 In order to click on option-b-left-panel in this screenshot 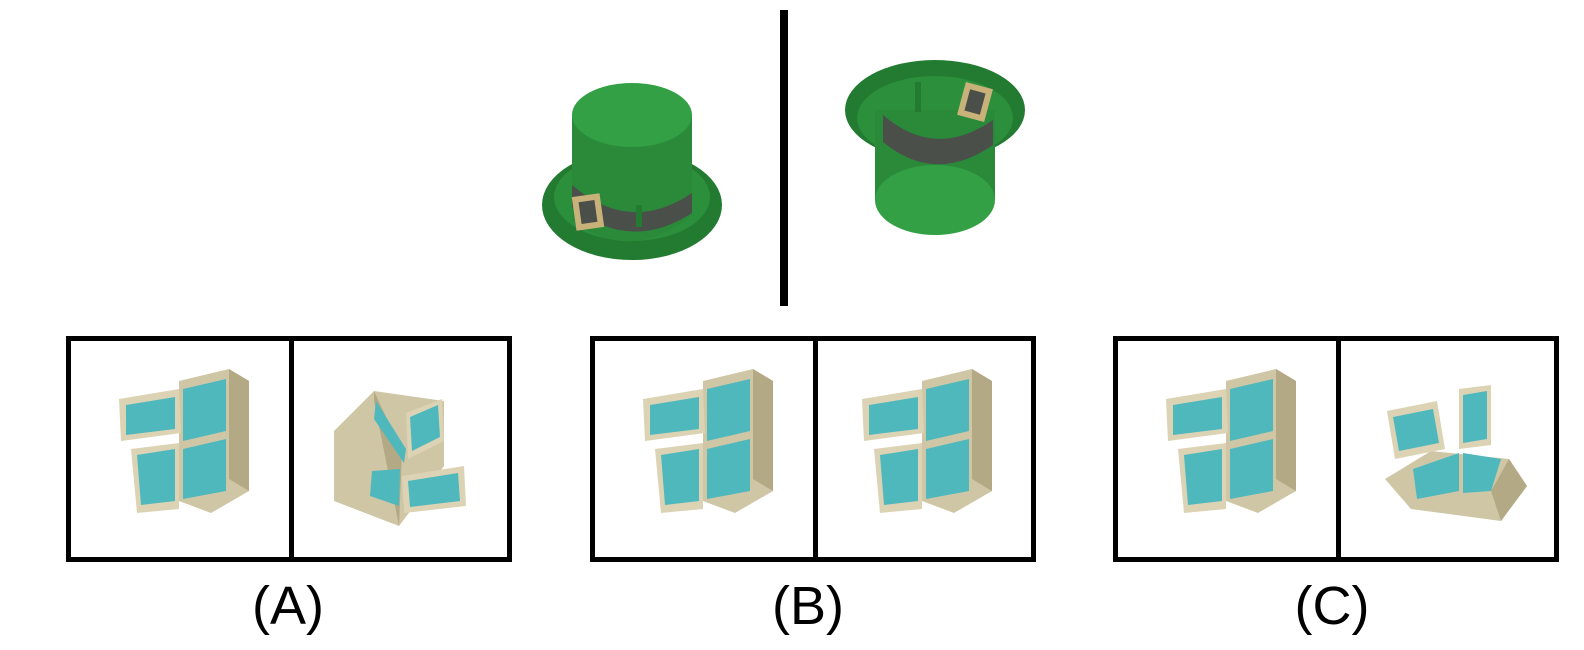, I will do `click(704, 449)`.